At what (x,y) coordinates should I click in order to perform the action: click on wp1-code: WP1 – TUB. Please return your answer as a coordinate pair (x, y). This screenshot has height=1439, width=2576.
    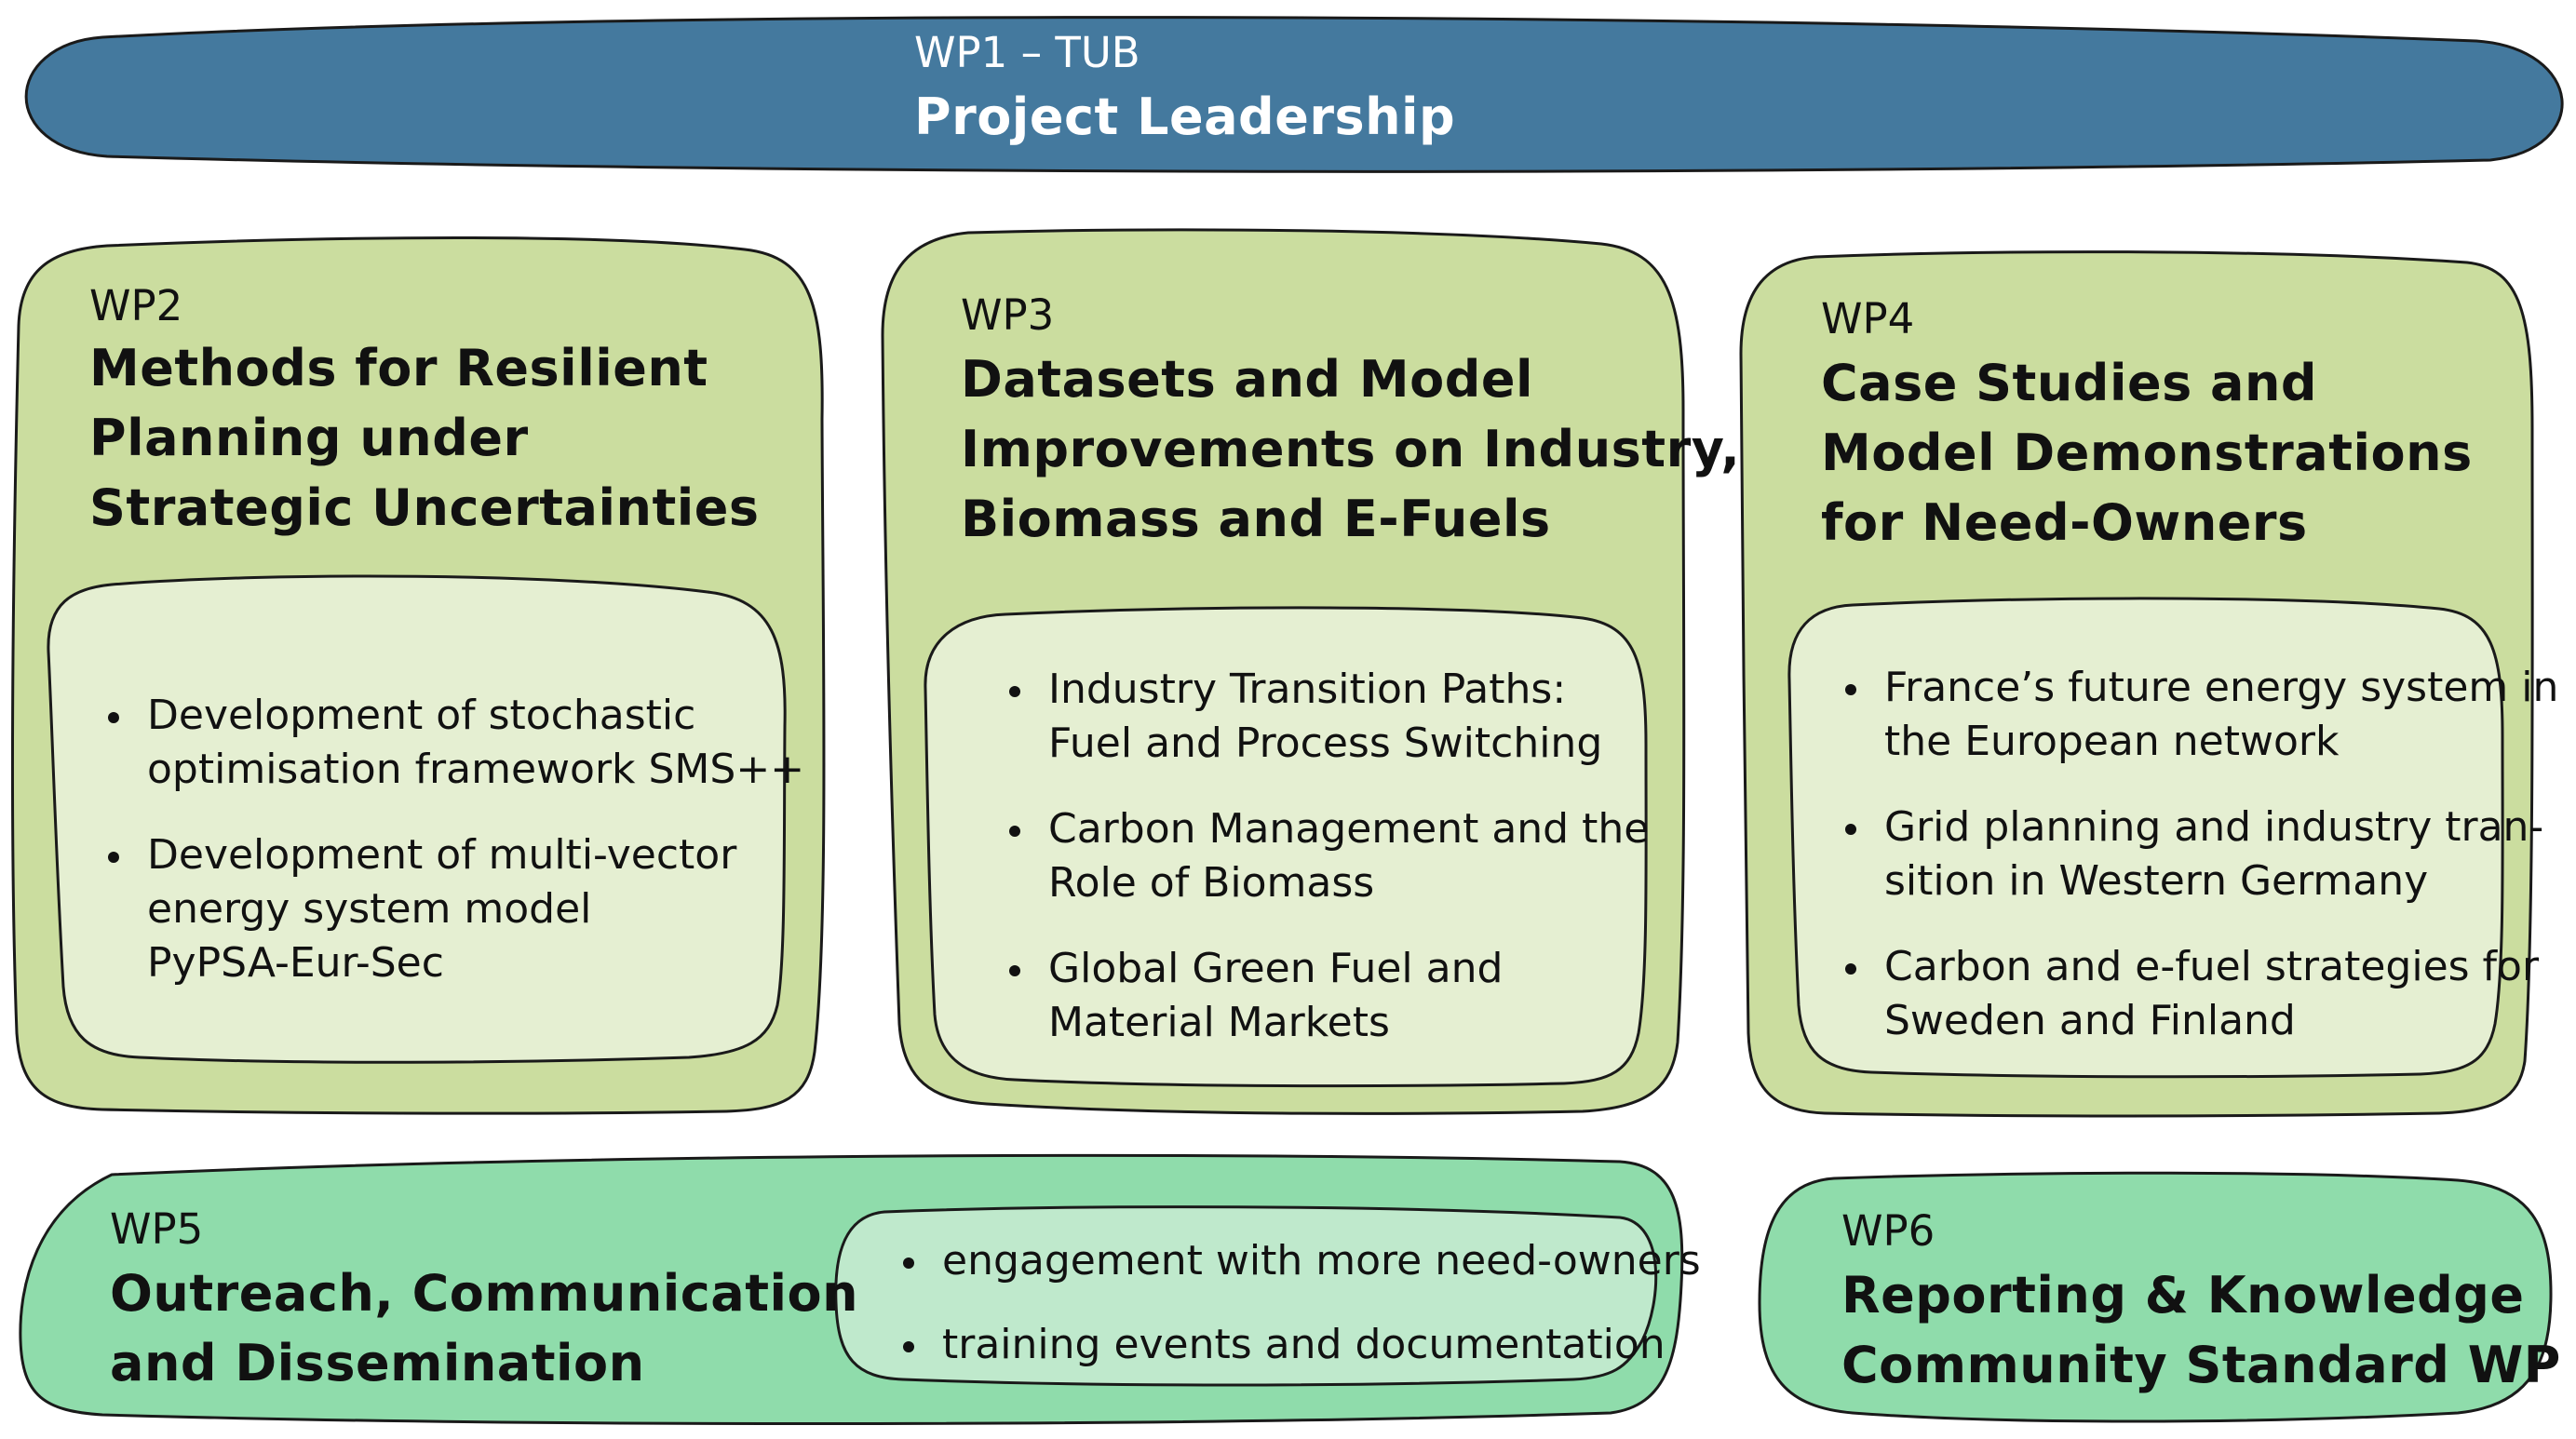
    Looking at the image, I should click on (1027, 53).